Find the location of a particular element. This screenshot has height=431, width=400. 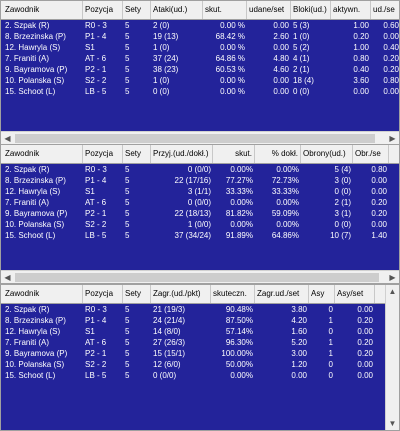

col-header-attacks: Ataki(ud.) is located at coordinates (177, 10).